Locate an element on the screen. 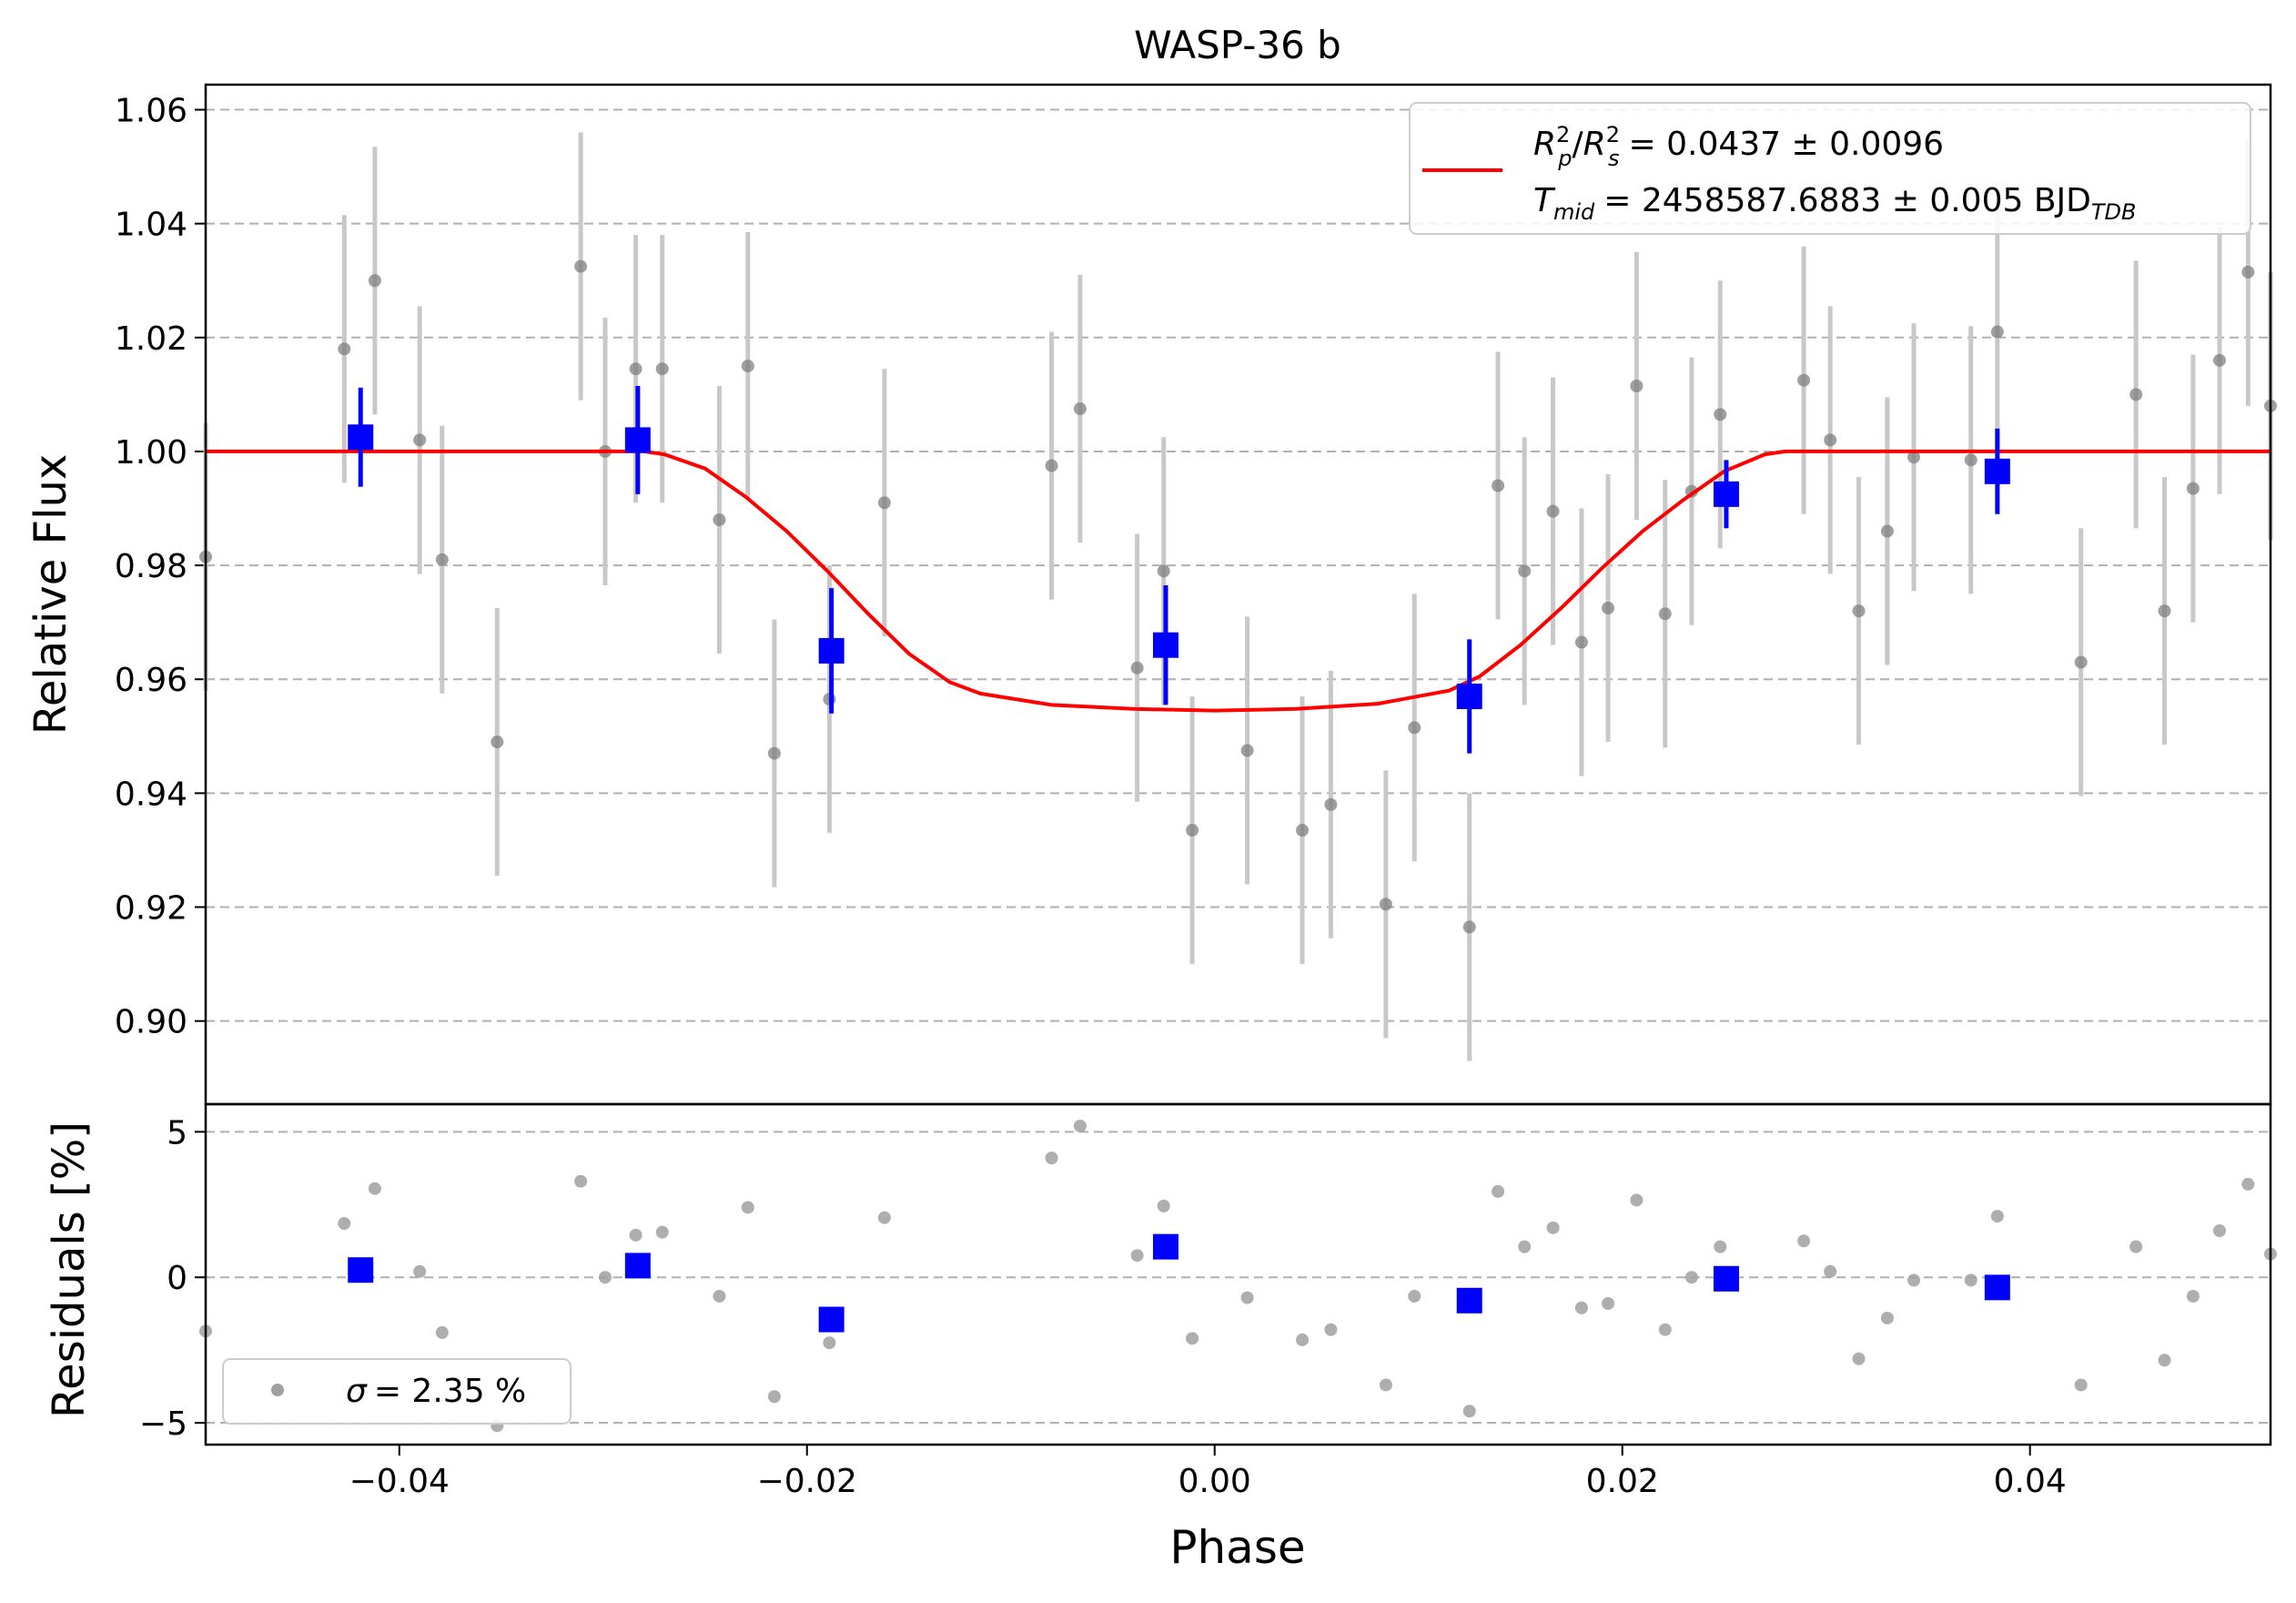 The image size is (2296, 1603). legend-tmid-value: = 2458587.6883 ± 0.005 BJD is located at coordinates (1847, 200).